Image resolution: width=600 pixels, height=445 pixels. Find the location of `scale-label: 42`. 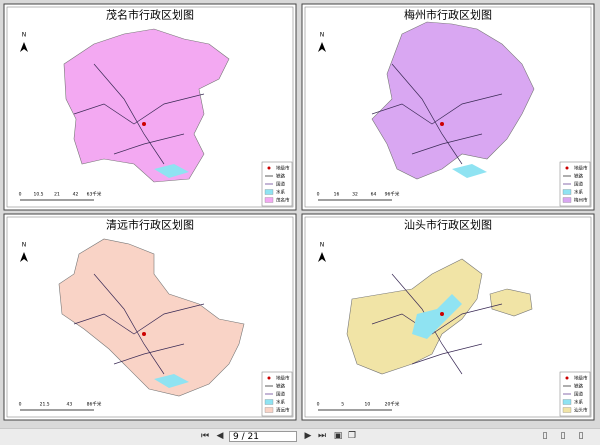

scale-label: 42 is located at coordinates (76, 195).